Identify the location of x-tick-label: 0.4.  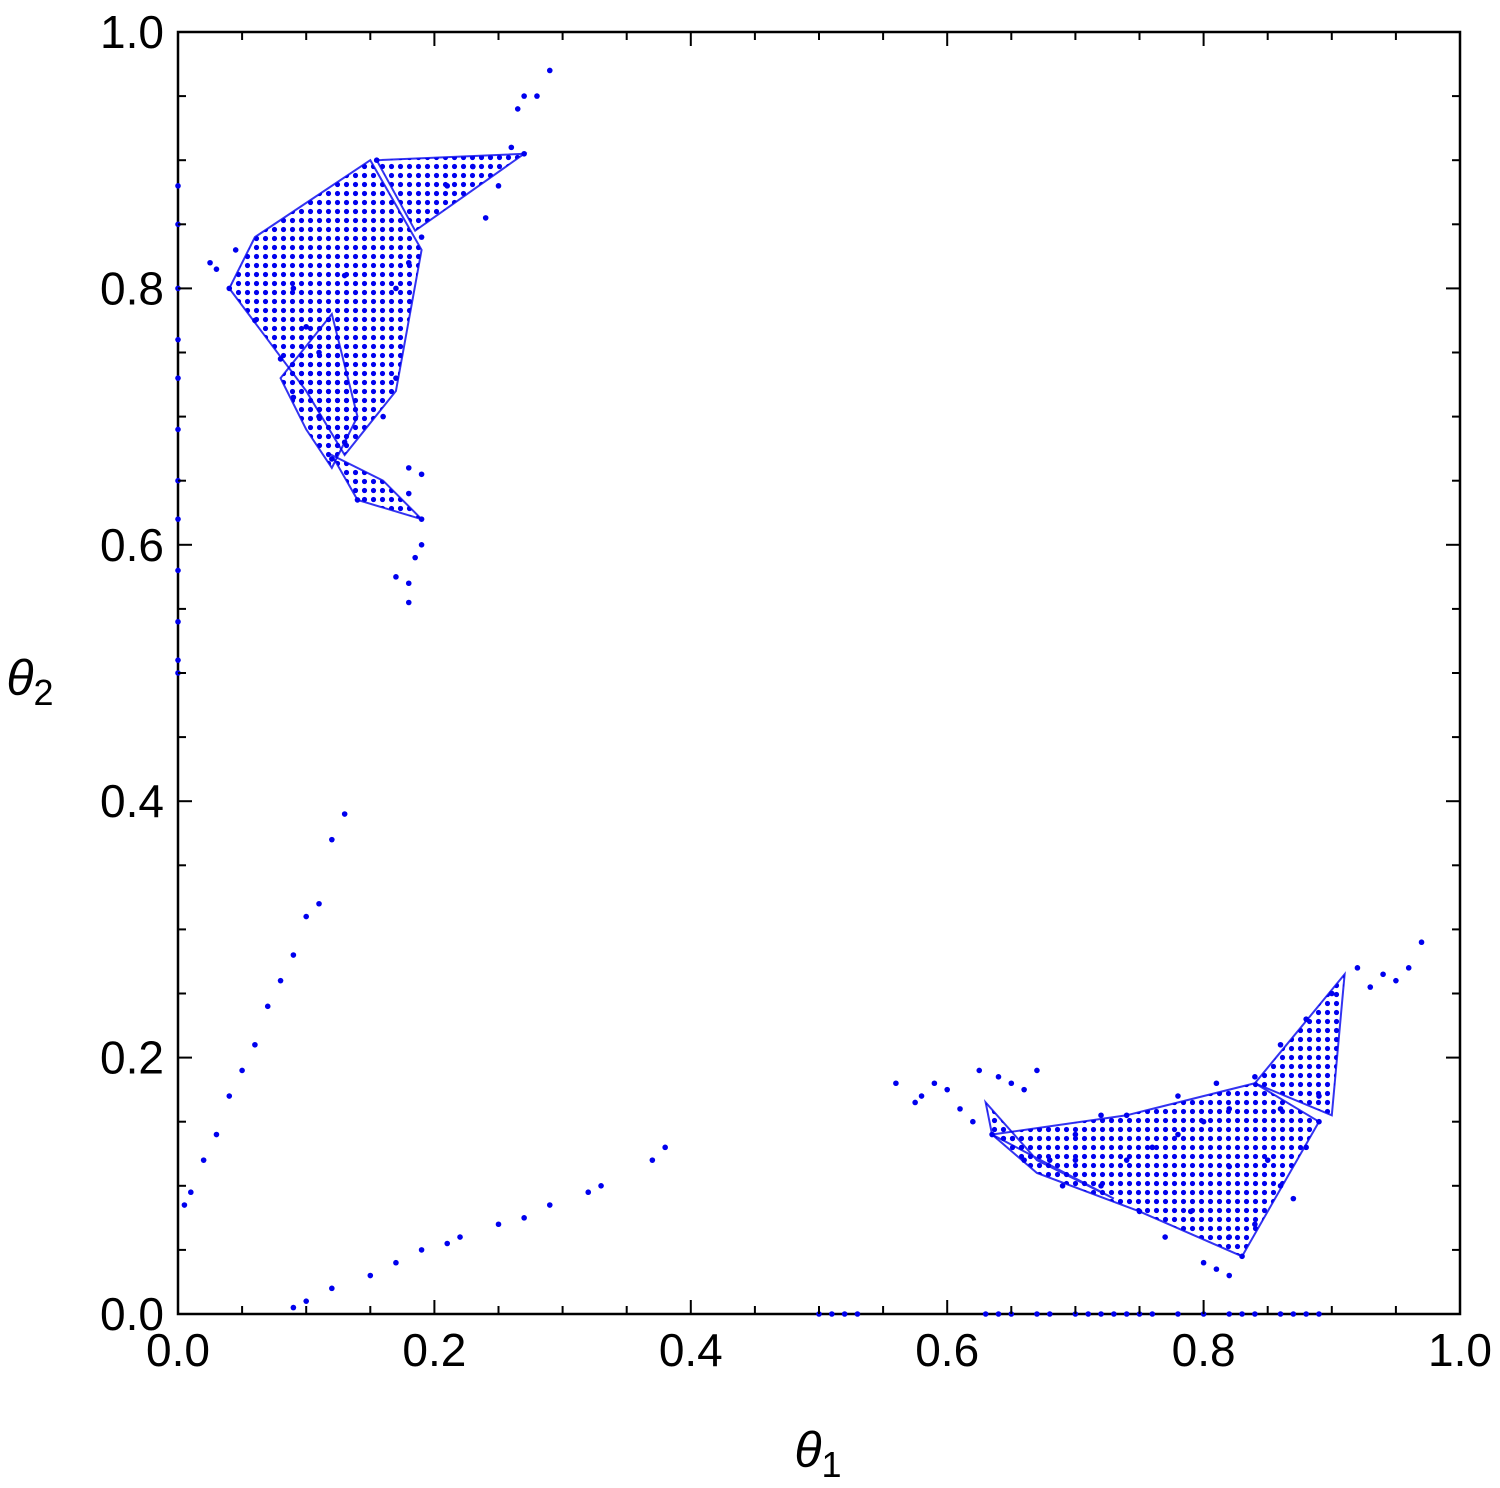
(691, 1350).